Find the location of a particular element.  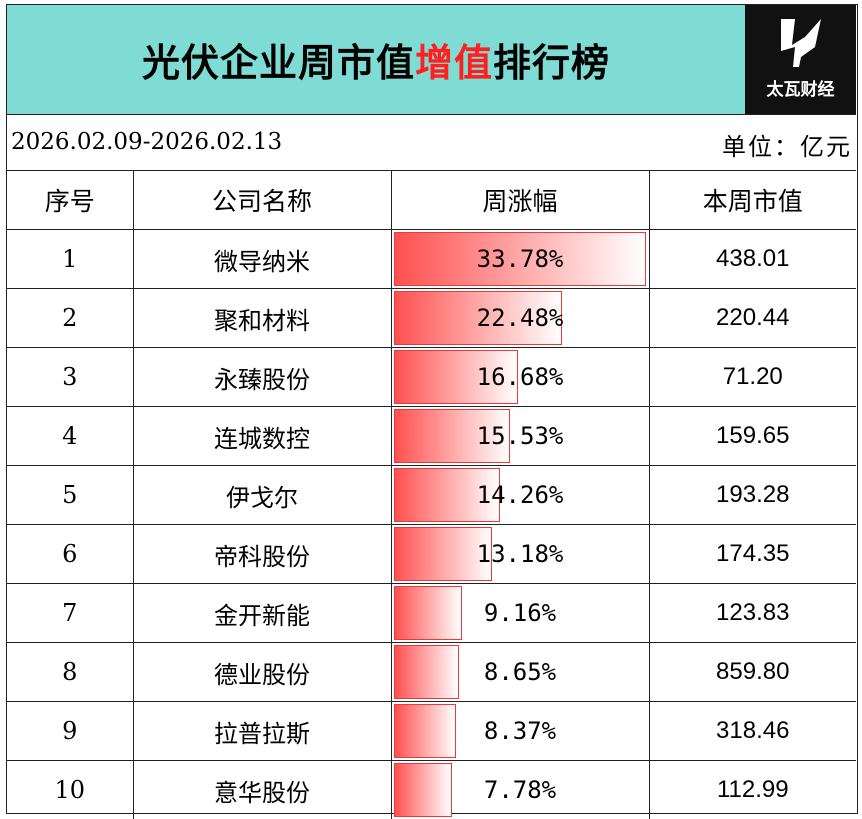

lightning-bolt-icon is located at coordinates (801, 43).